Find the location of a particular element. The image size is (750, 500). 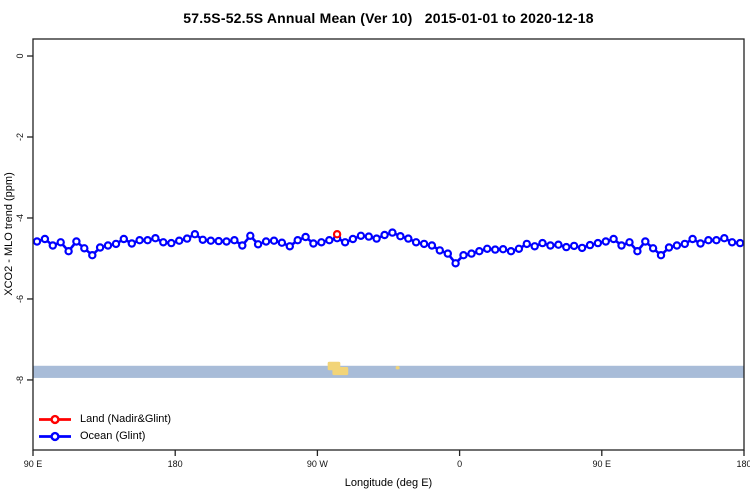

legend-item-ocean: Ocean (Glint) is located at coordinates (104, 436).